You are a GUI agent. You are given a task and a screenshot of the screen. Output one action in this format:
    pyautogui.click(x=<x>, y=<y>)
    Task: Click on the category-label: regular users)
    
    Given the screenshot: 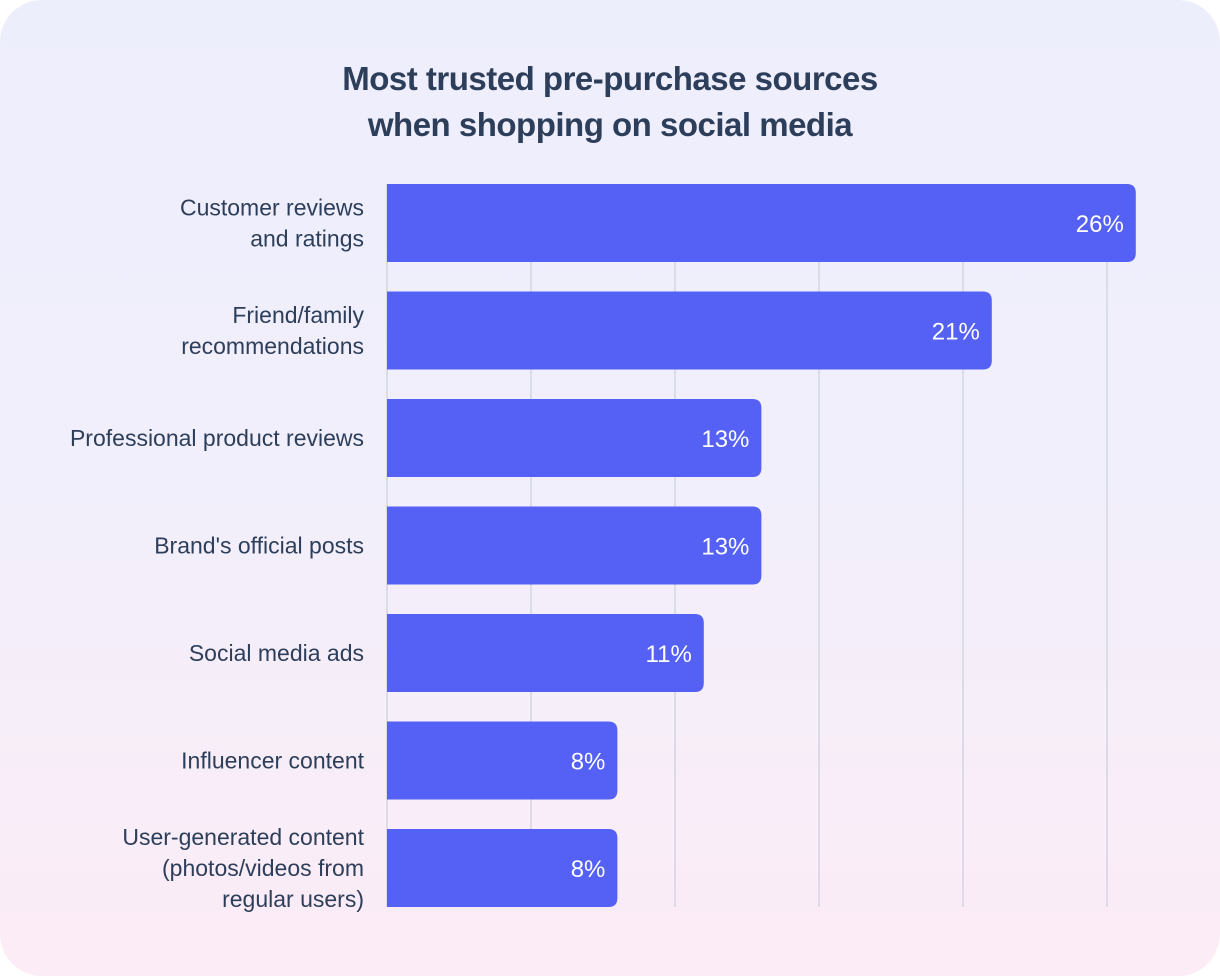 What is the action you would take?
    pyautogui.click(x=293, y=899)
    